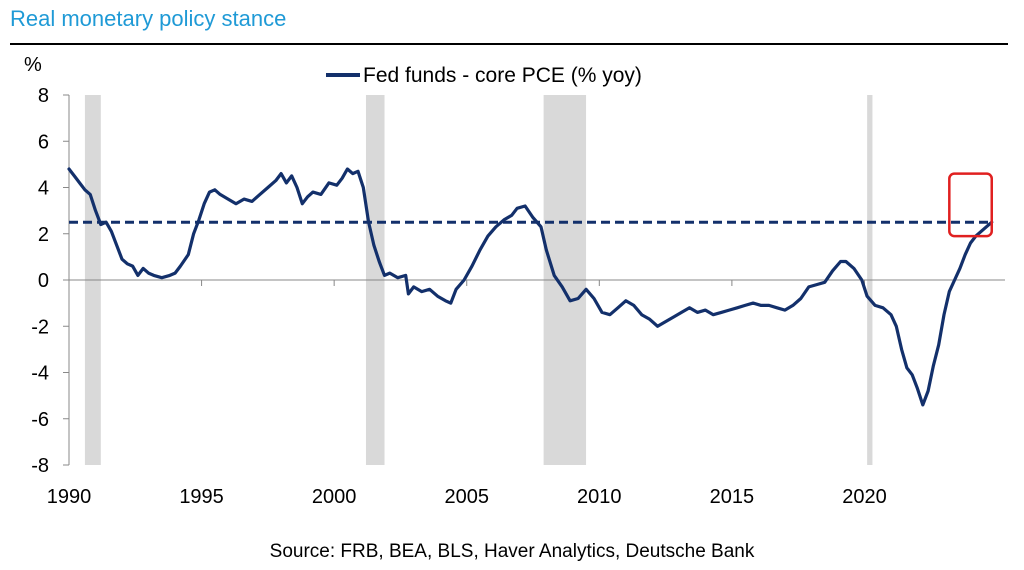  I want to click on x-tick-label-0: 1990, so click(69, 497).